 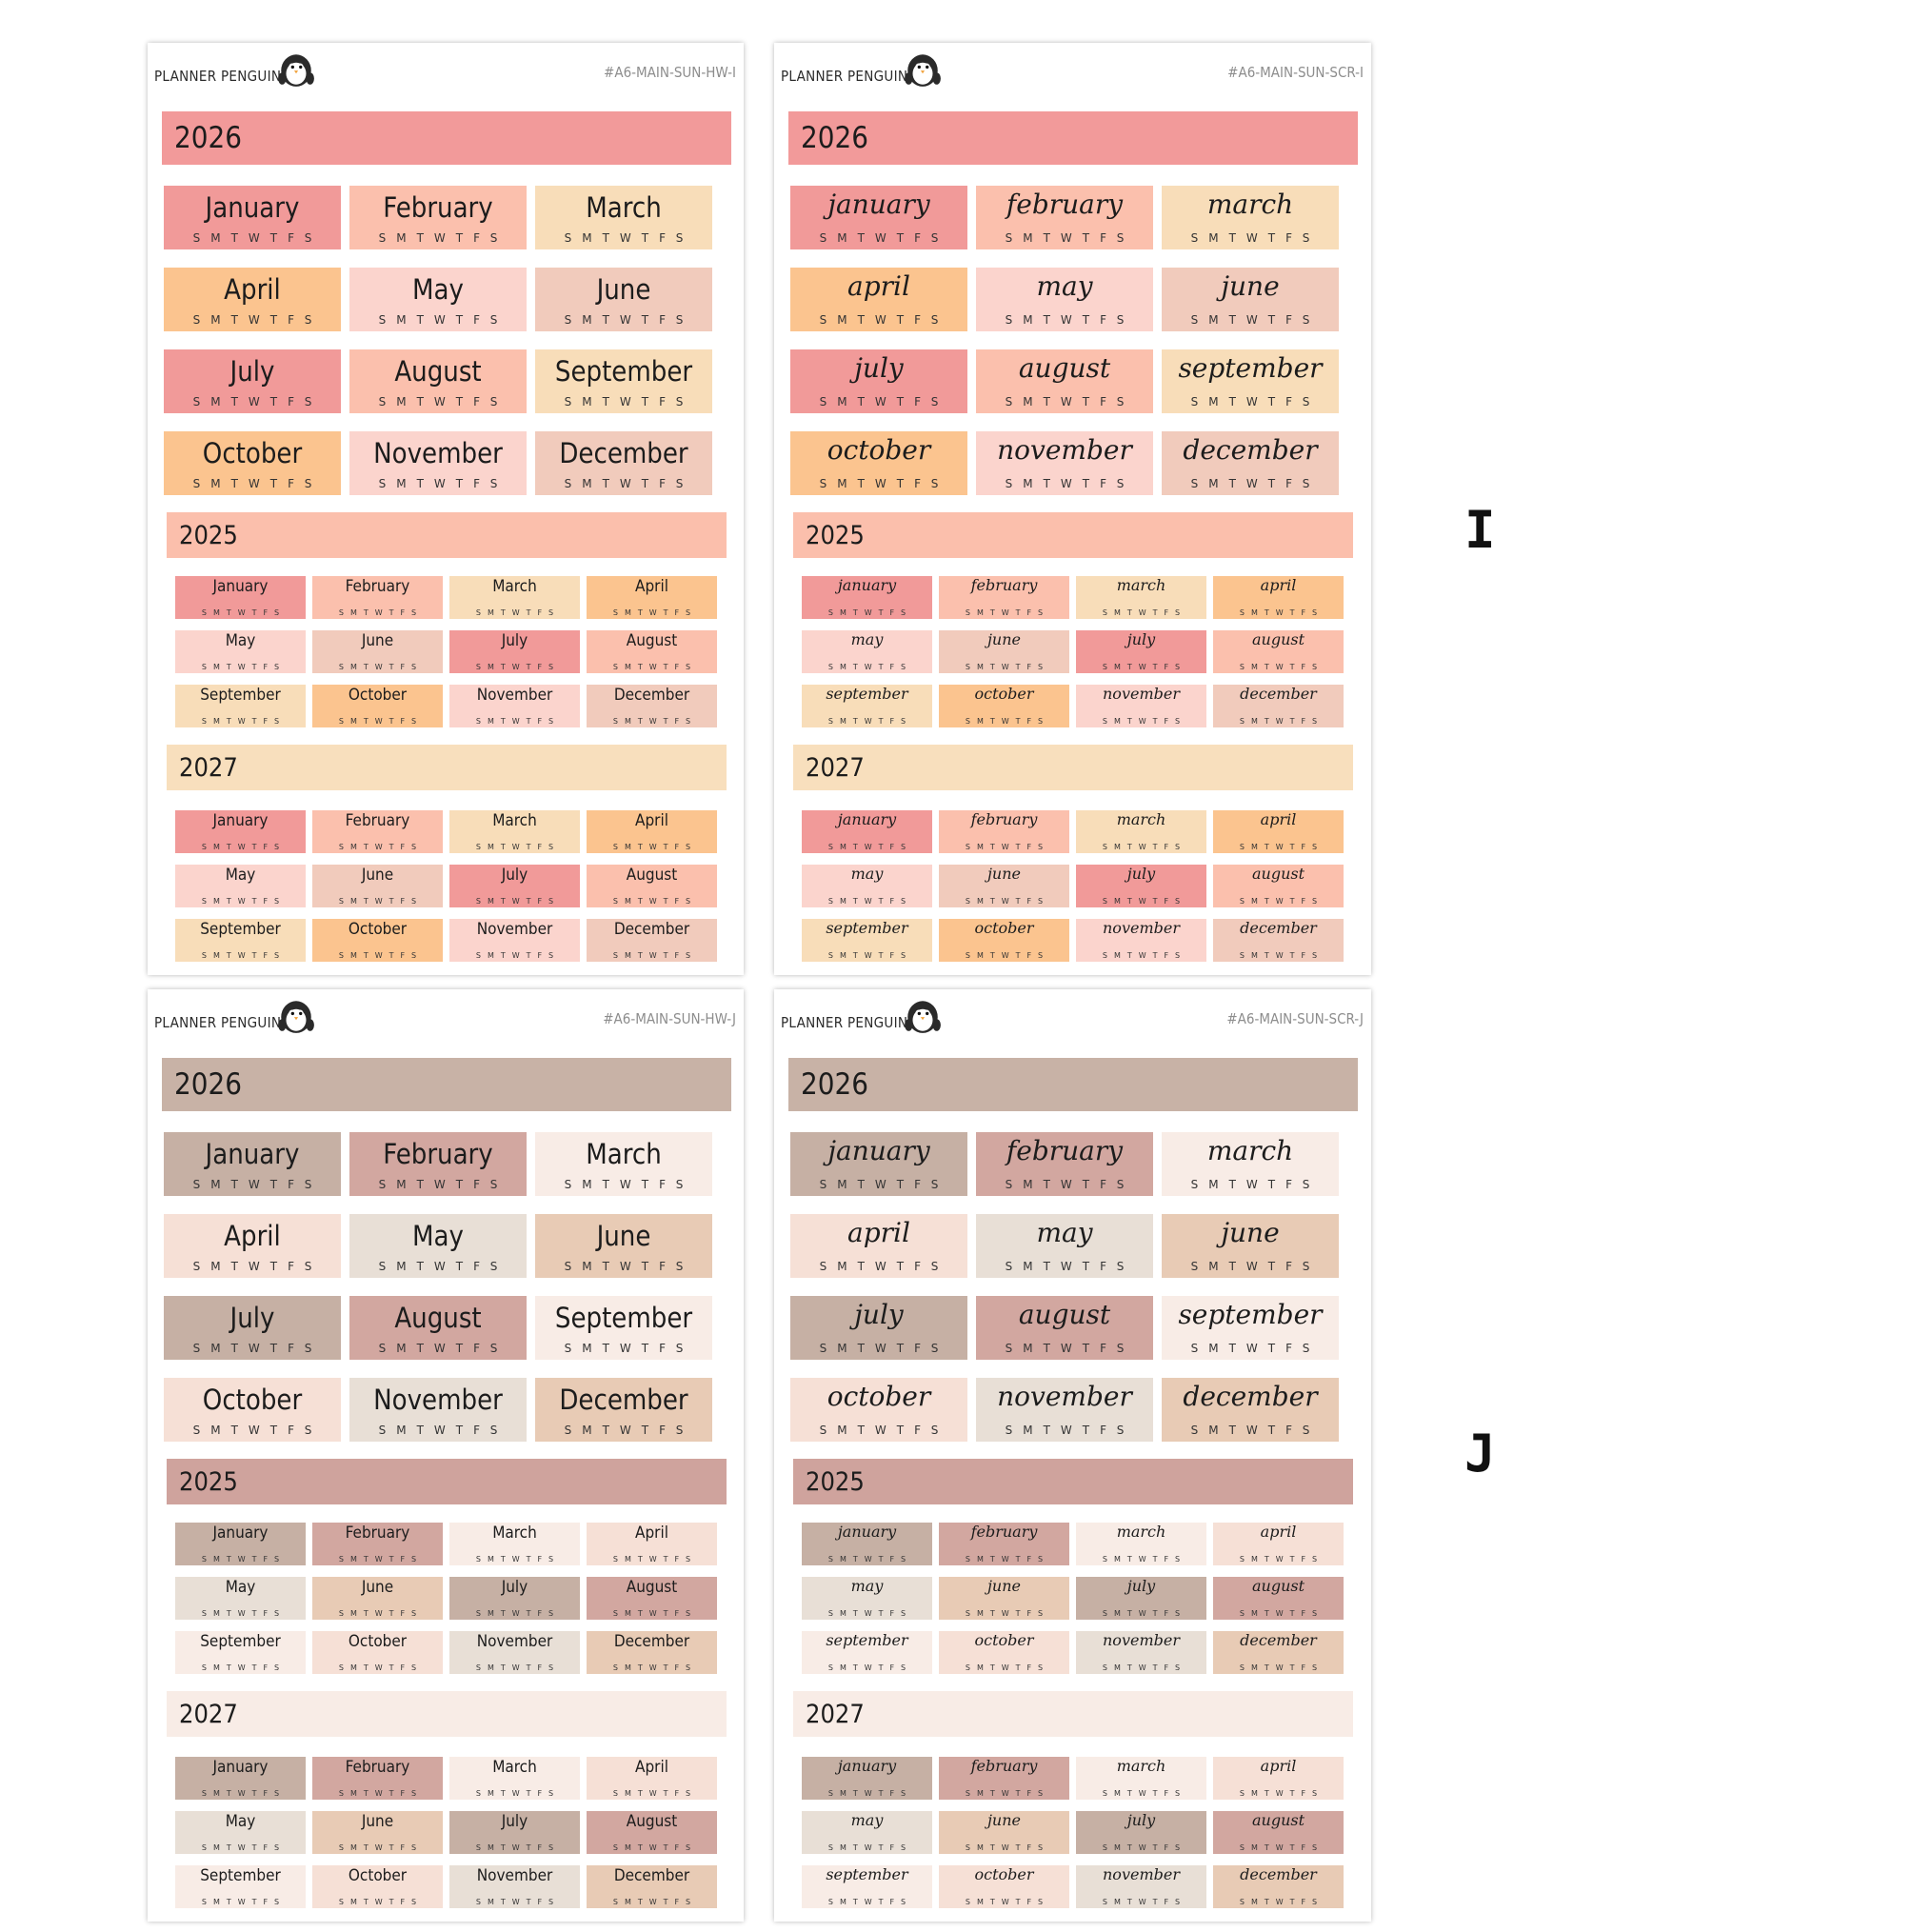 What do you see at coordinates (878, 381) in the screenshot?
I see `month-tab: july SMTWTFS` at bounding box center [878, 381].